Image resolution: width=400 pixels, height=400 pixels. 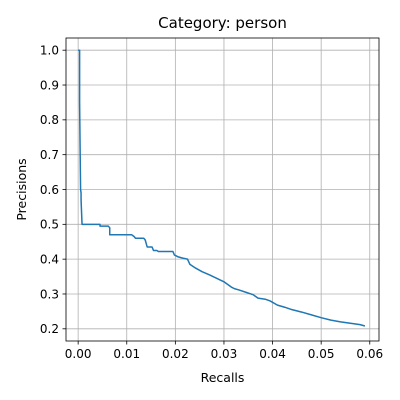 I want to click on x-tick-label: 0.00, so click(x=78, y=354).